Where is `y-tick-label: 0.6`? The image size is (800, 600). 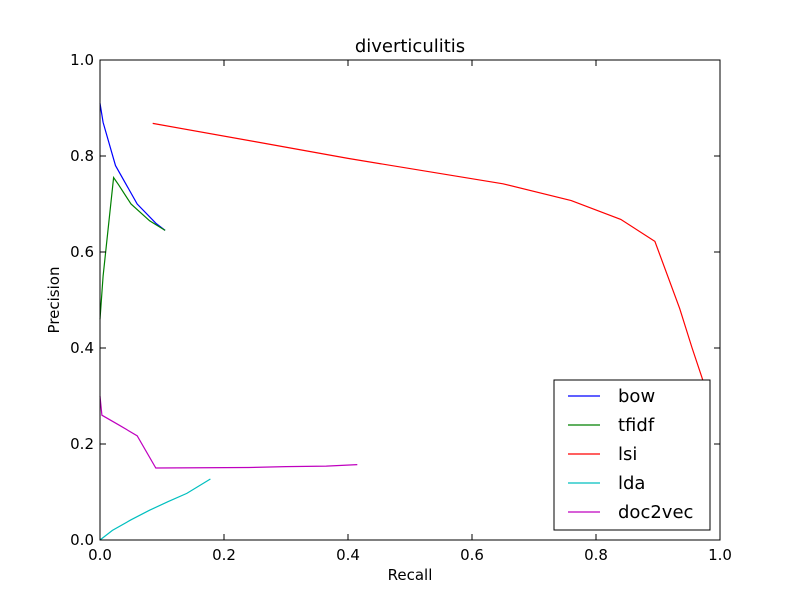 y-tick-label: 0.6 is located at coordinates (82, 252).